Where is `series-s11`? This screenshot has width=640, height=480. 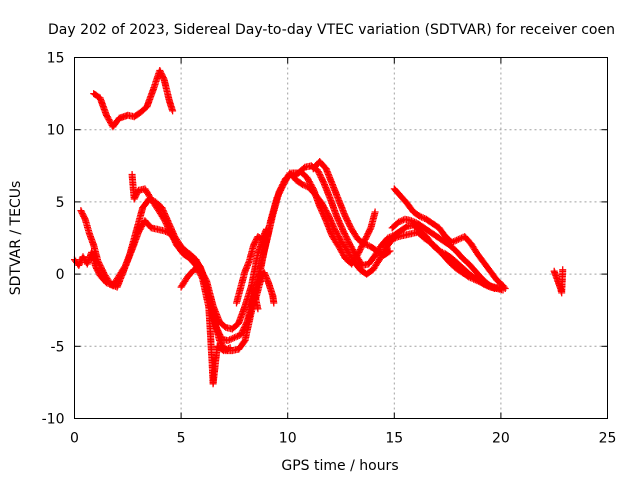 series-s11 is located at coordinates (449, 238).